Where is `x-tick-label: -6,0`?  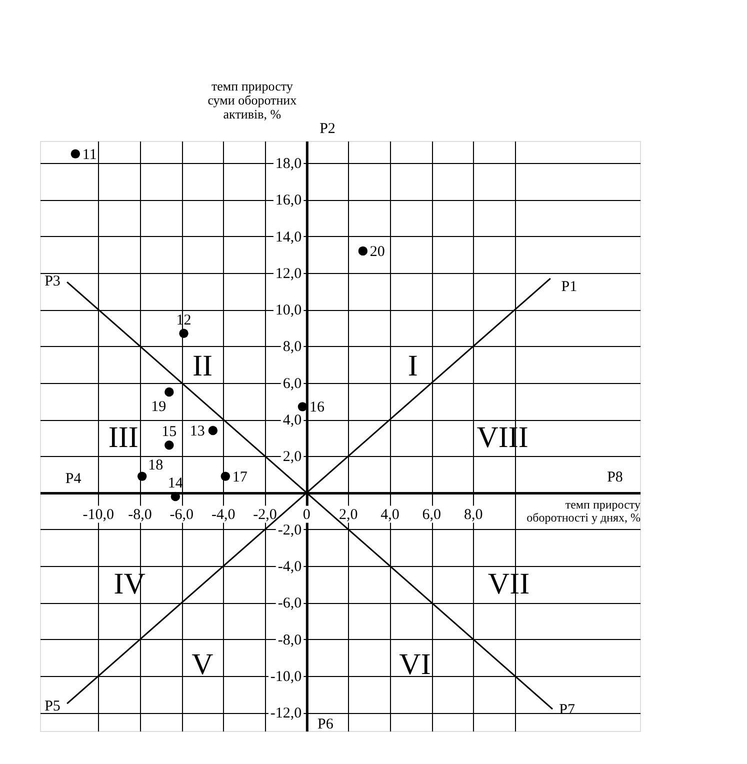 x-tick-label: -6,0 is located at coordinates (182, 514).